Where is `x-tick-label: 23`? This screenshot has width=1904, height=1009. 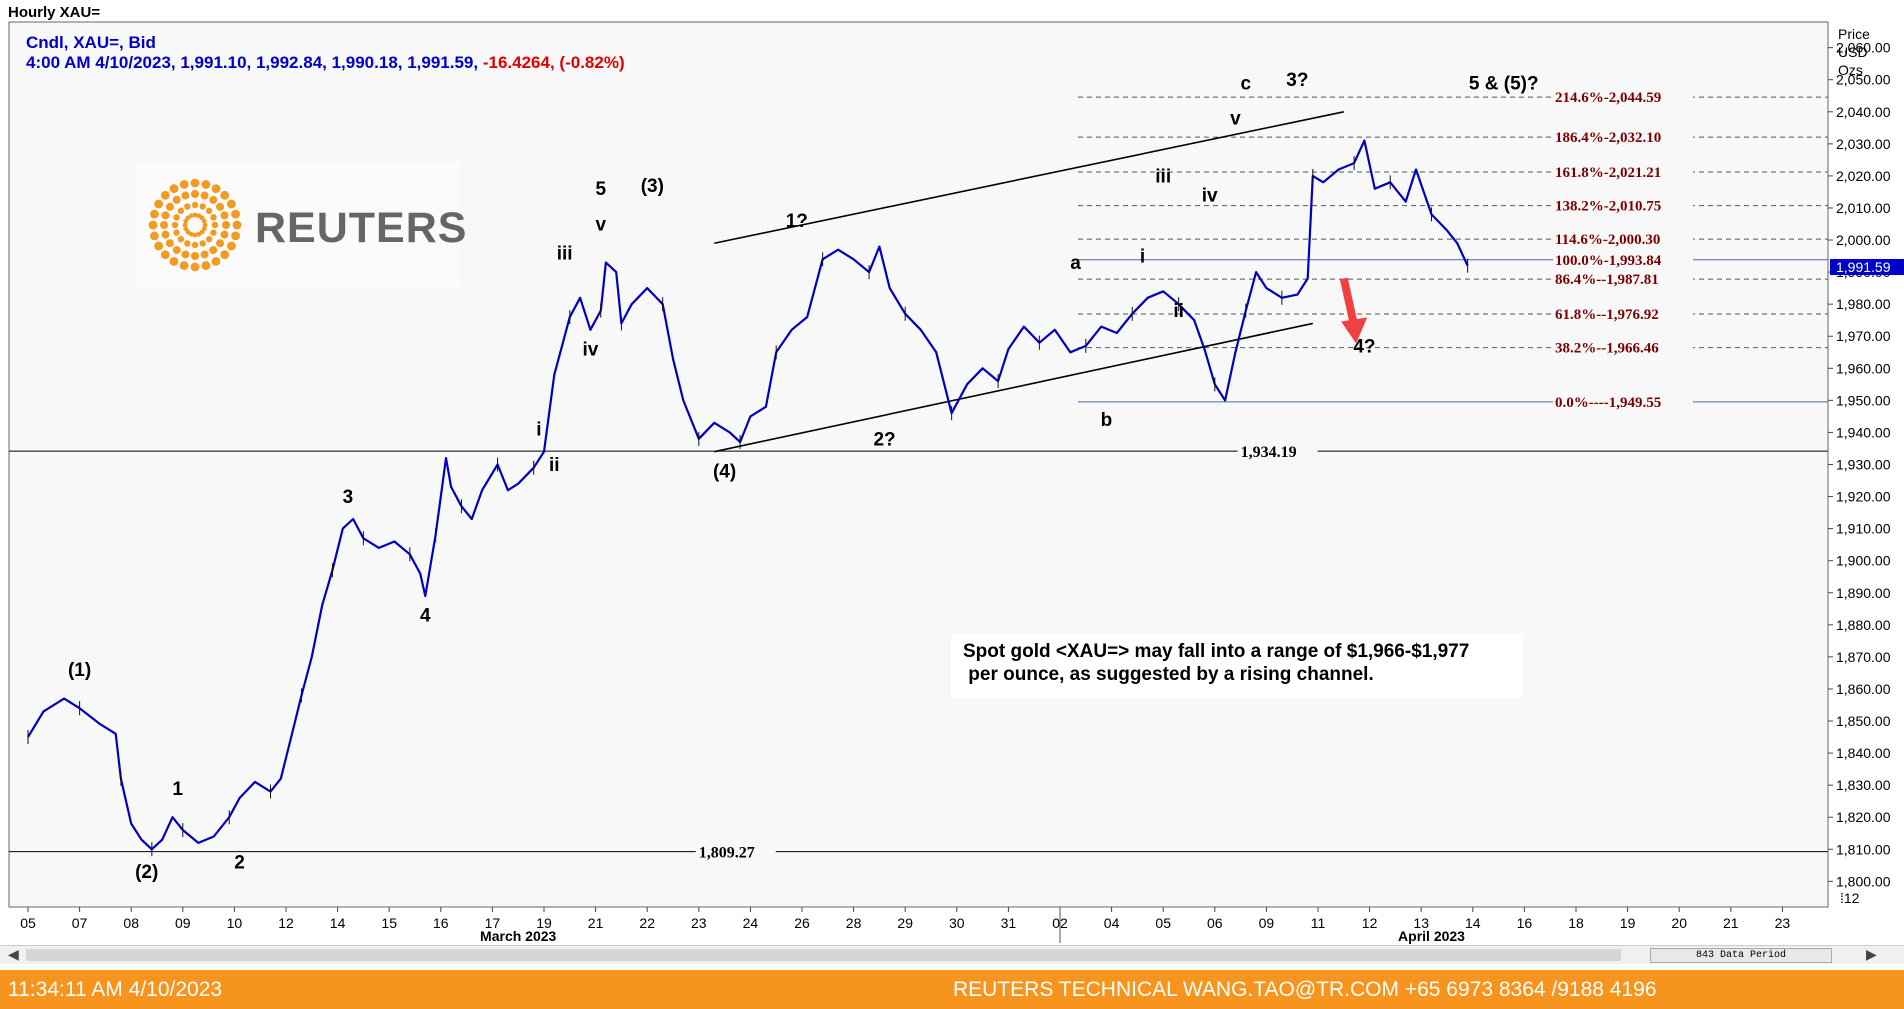 x-tick-label: 23 is located at coordinates (699, 923).